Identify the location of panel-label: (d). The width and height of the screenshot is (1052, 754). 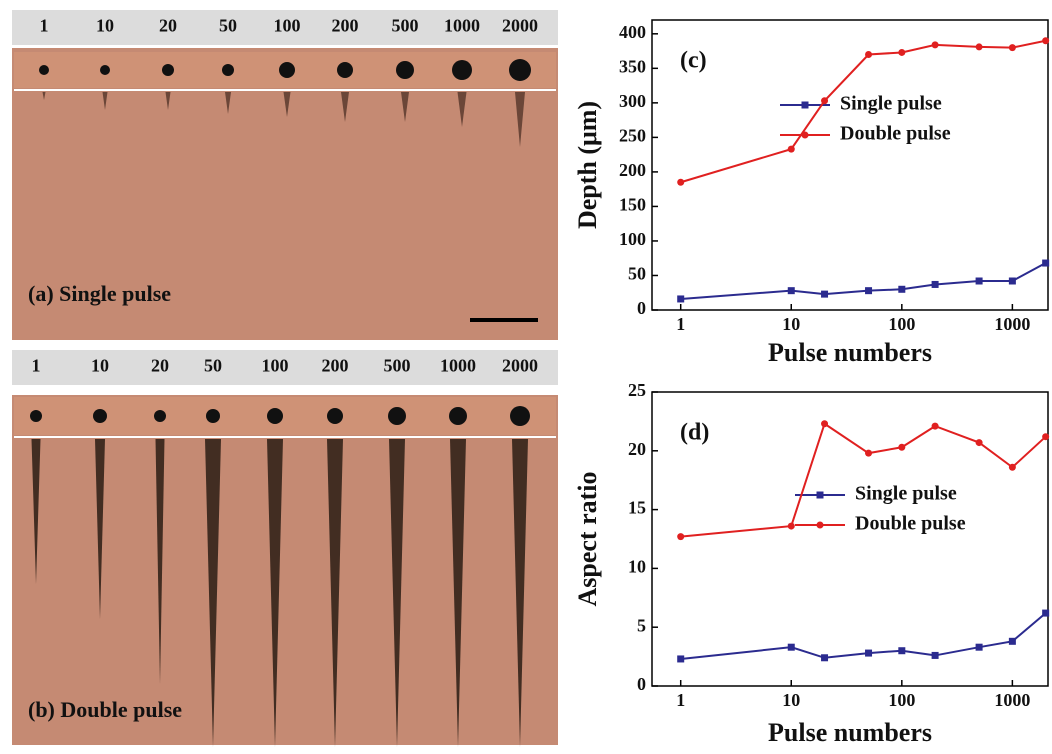
(694, 433).